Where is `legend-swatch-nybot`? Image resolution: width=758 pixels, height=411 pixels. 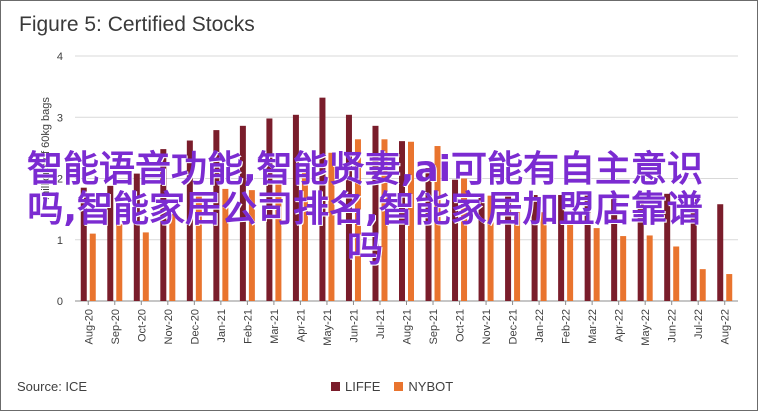 legend-swatch-nybot is located at coordinates (399, 386).